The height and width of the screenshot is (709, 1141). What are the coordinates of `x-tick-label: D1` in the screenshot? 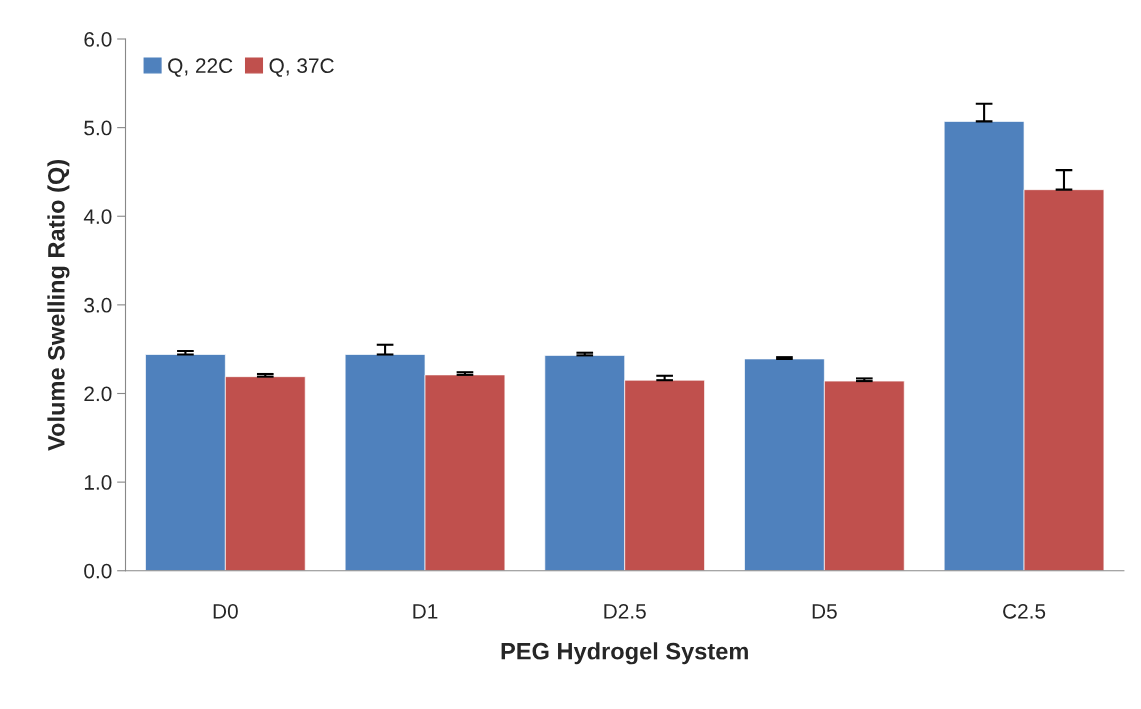 It's located at (425, 611).